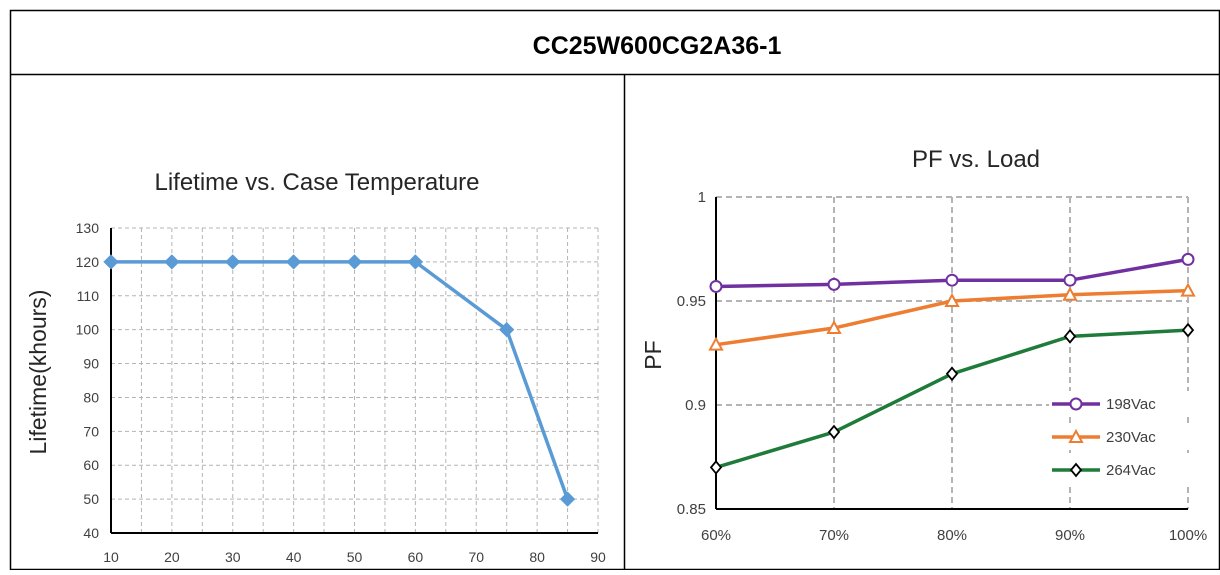 The image size is (1220, 575). Describe the element at coordinates (657, 46) in the screenshot. I see `page-title: CC25W600CG2A36-1` at that location.